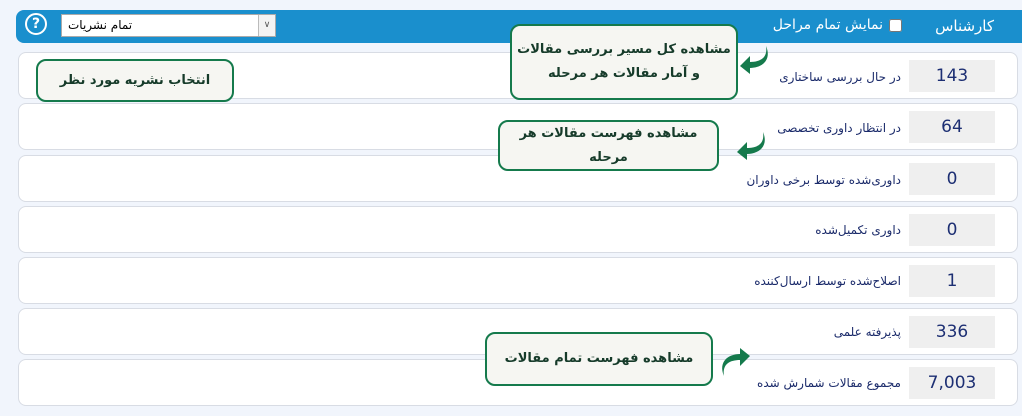 The image size is (1022, 416). Describe the element at coordinates (952, 332) in the screenshot. I see `stage-count: 336` at that location.